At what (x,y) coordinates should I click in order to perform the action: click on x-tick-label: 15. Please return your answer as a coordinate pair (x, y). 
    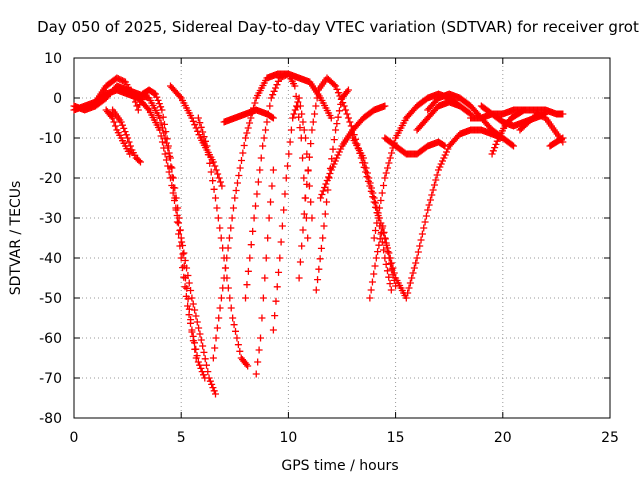
    Looking at the image, I should click on (396, 438).